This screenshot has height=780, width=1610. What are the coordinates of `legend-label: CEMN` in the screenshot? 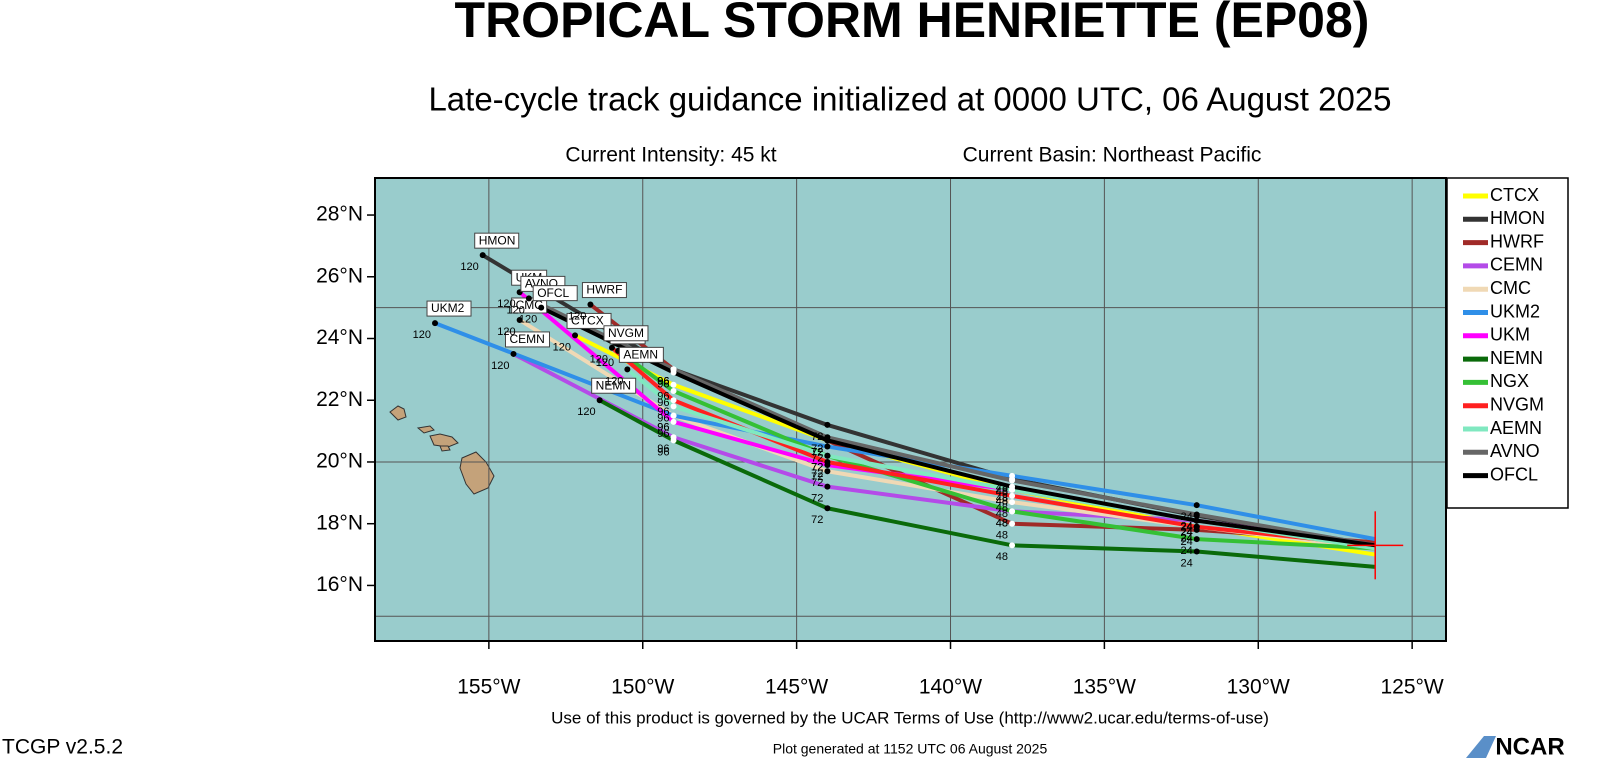 It's located at (1516, 265).